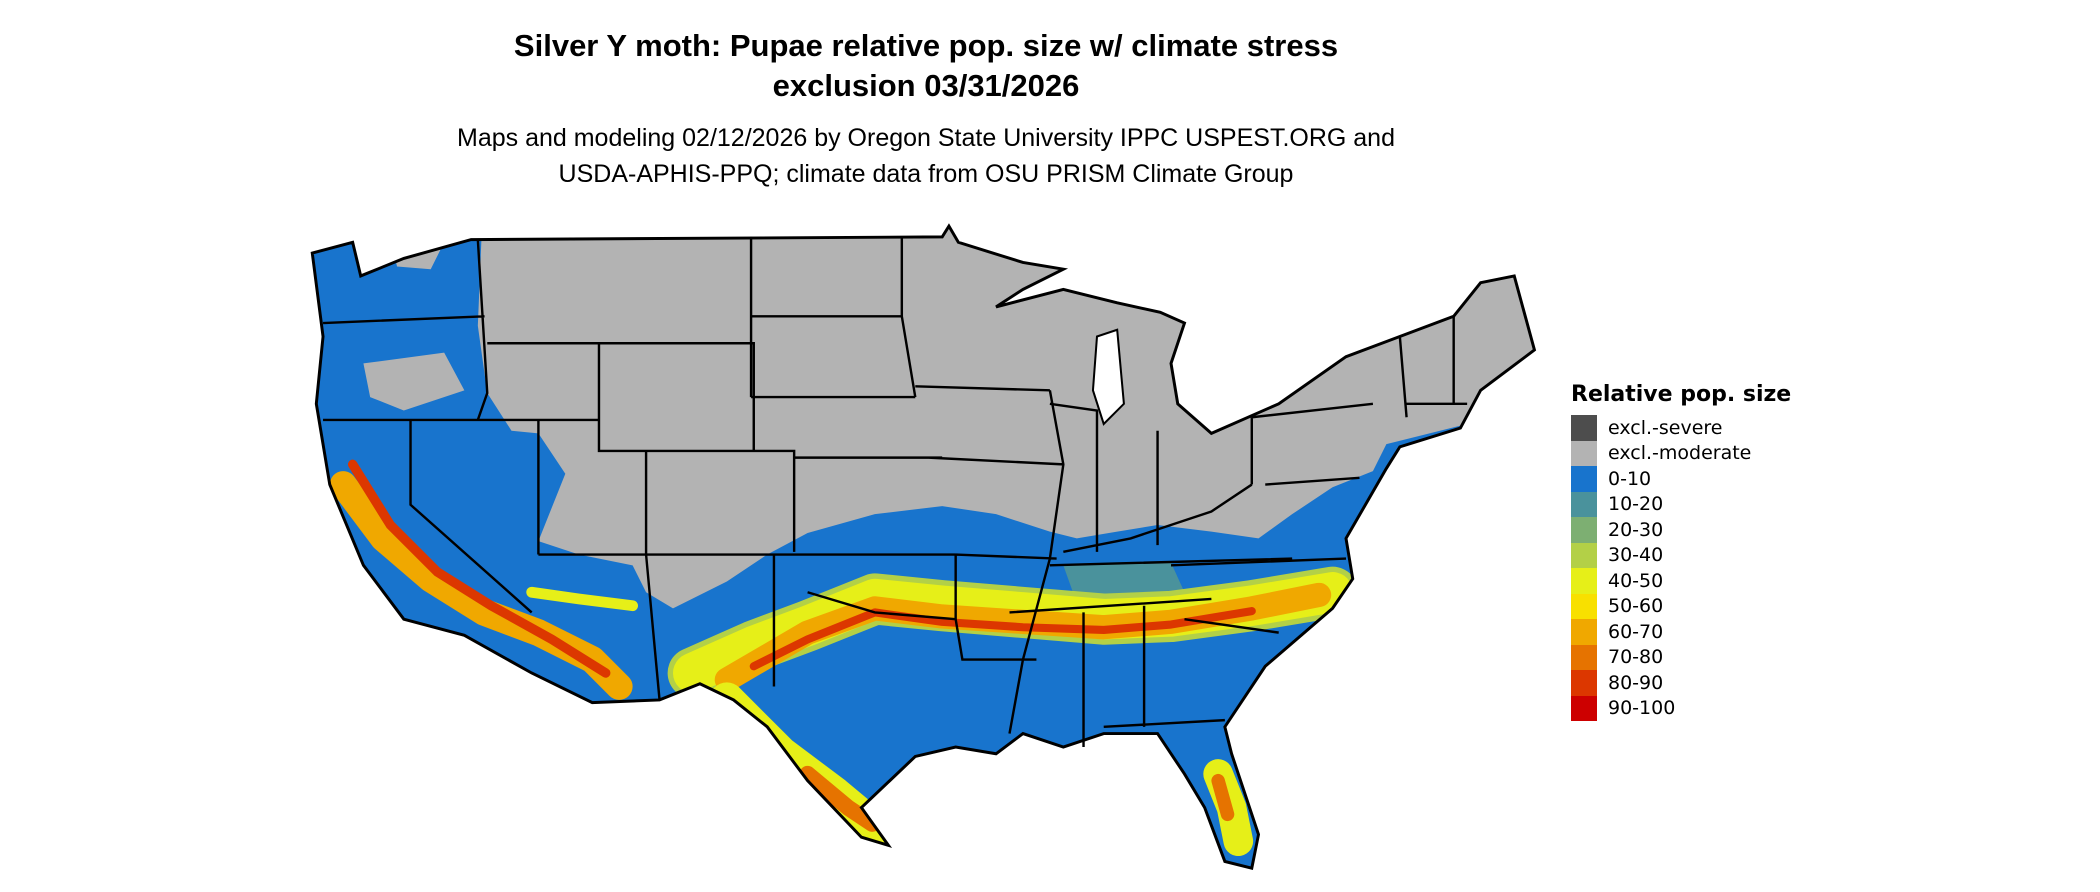 The image size is (2100, 892). What do you see at coordinates (1636, 580) in the screenshot?
I see `legend-label: 40-50` at bounding box center [1636, 580].